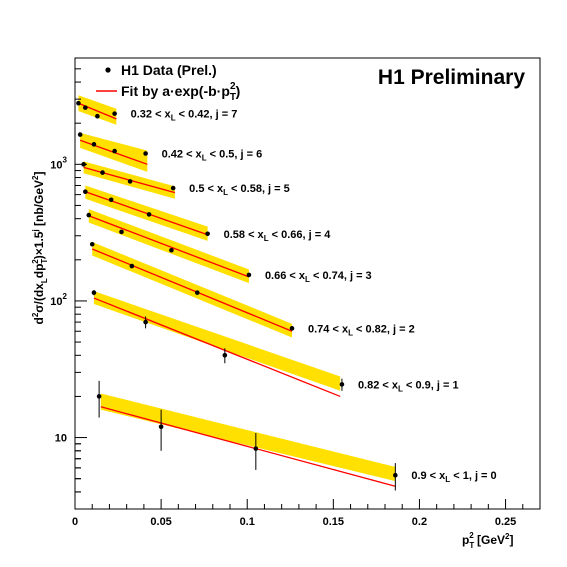  I want to click on range-label-3: 0.58 < xL < 0.66, j = 4, so click(278, 236).